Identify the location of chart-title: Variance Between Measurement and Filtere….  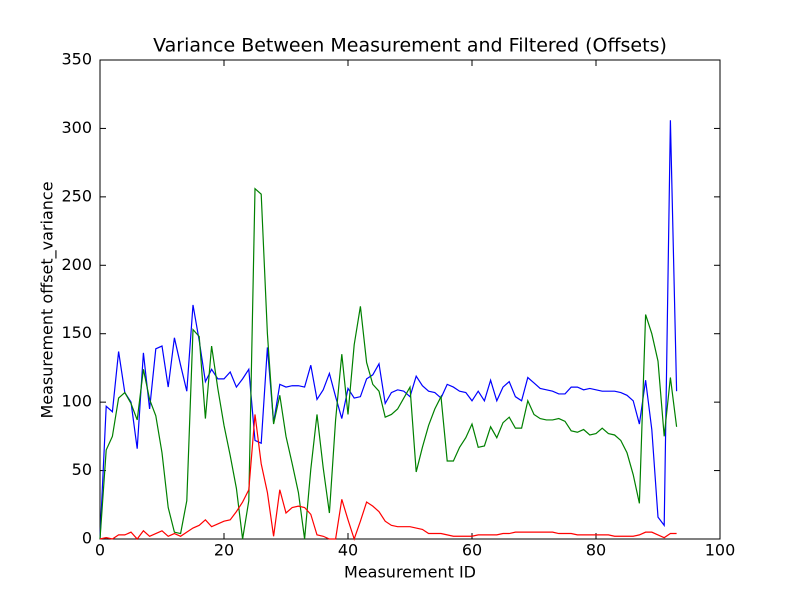
(410, 46).